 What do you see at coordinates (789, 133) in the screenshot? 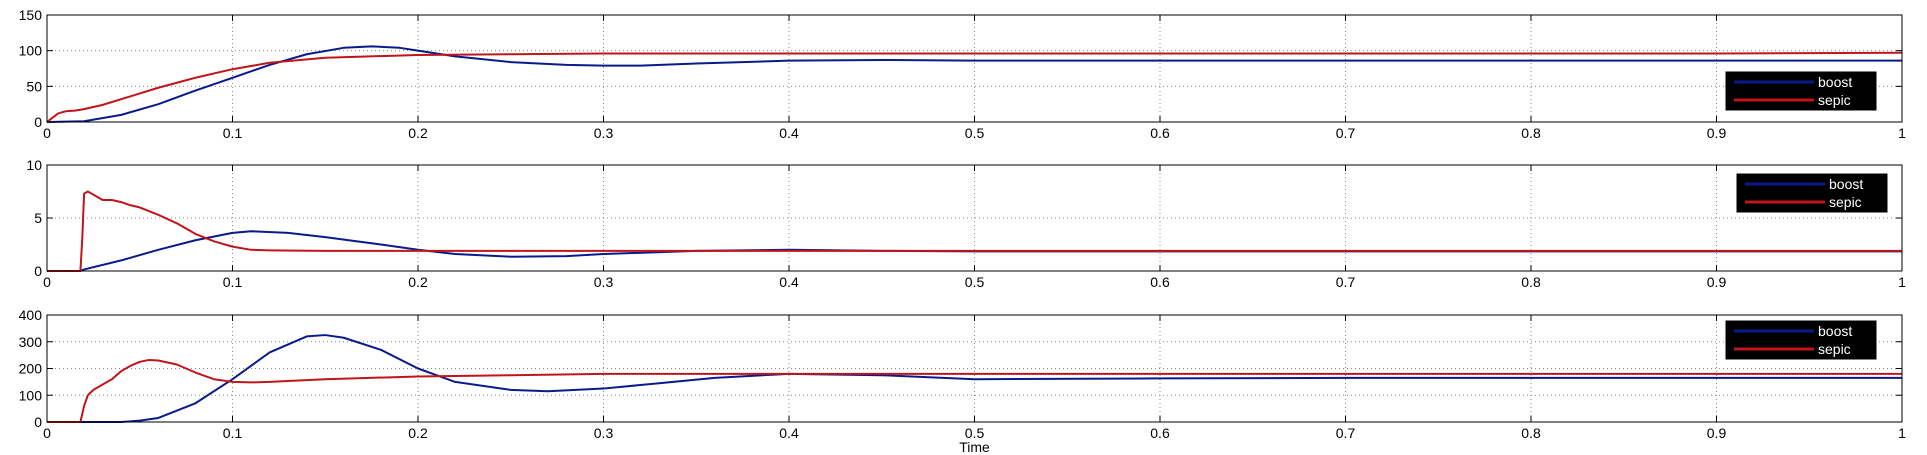
I see `x-tick-label-top-4: 0.4` at bounding box center [789, 133].